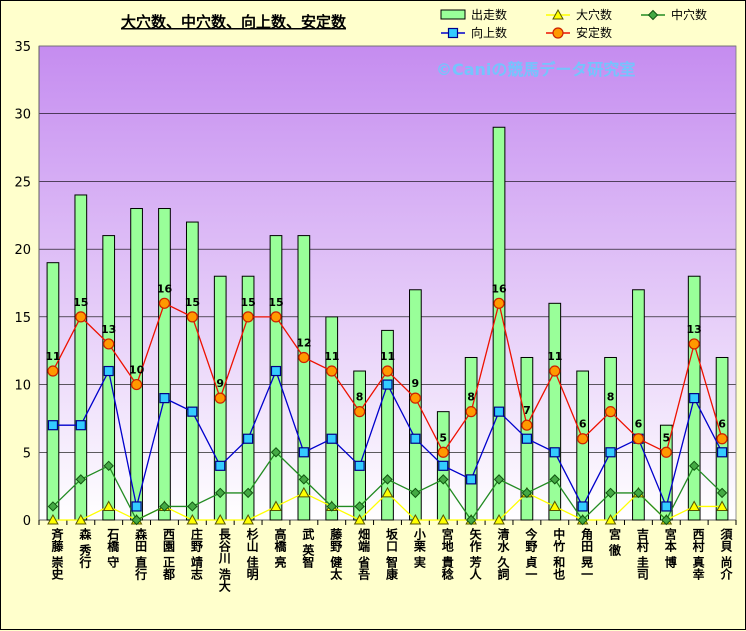 This screenshot has height=631, width=746. Describe the element at coordinates (22, 318) in the screenshot. I see `y-tick-label: 15` at that location.